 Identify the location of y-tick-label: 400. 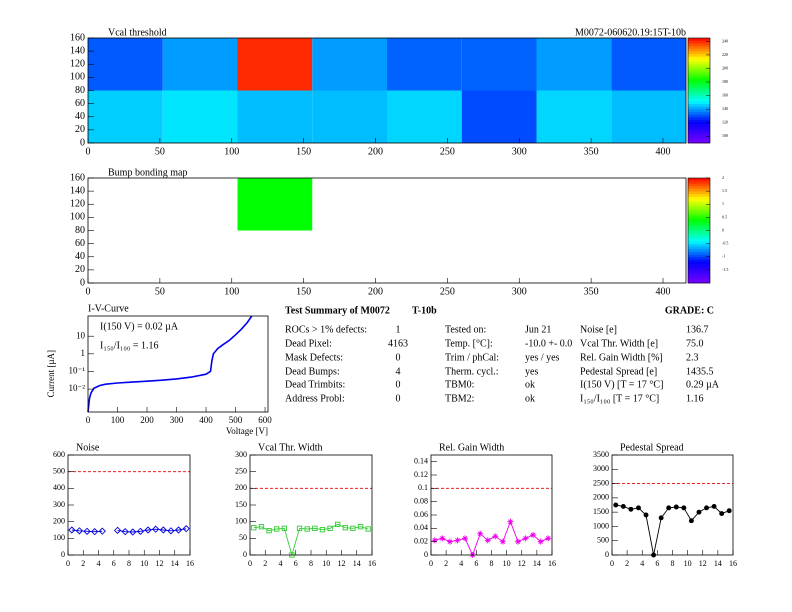
(59, 487).